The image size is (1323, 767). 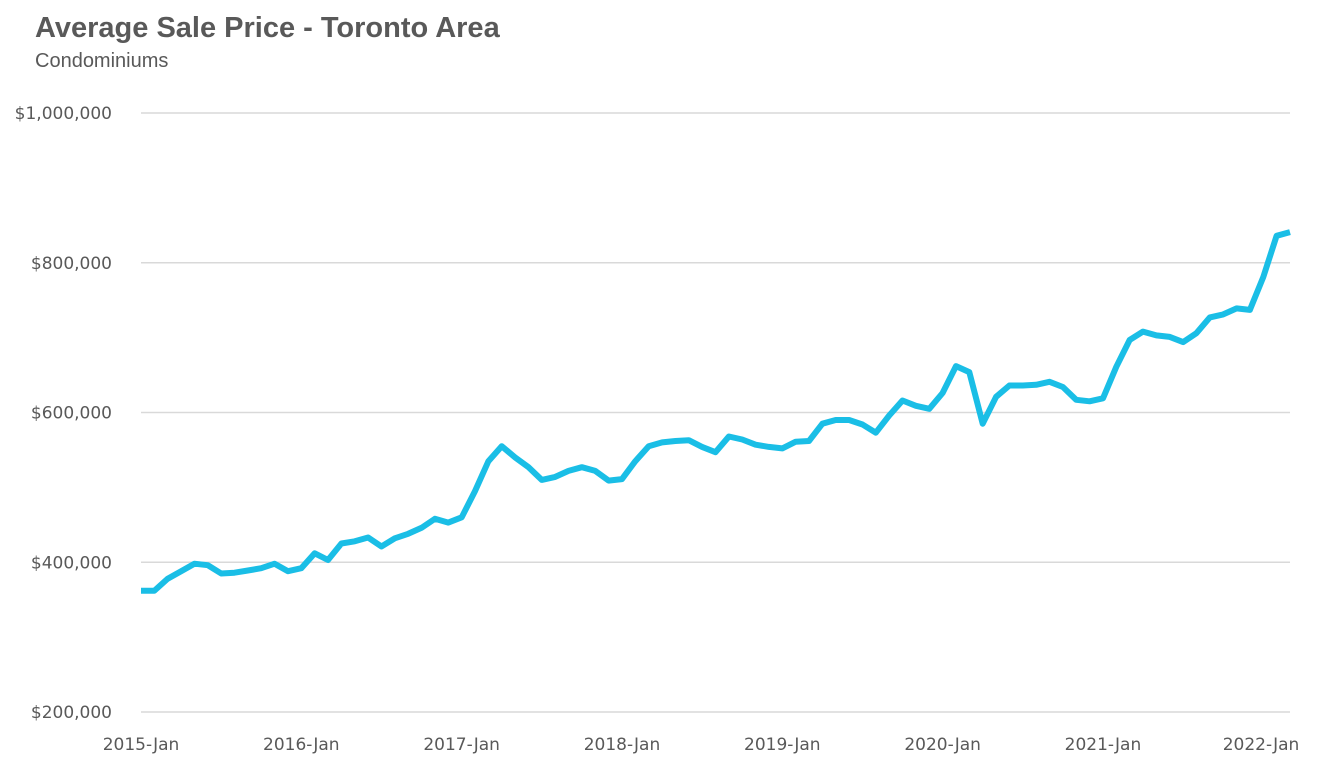 What do you see at coordinates (71, 713) in the screenshot?
I see `y-tick-label: $200,000` at bounding box center [71, 713].